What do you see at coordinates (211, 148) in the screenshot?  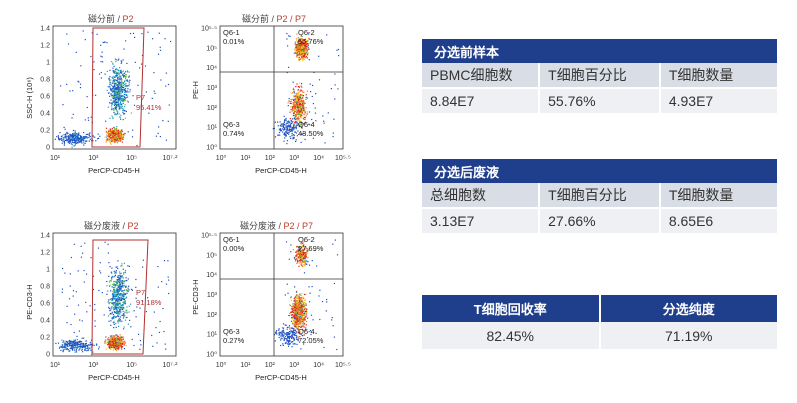 I see `y-tick-label: 10⁰` at bounding box center [211, 148].